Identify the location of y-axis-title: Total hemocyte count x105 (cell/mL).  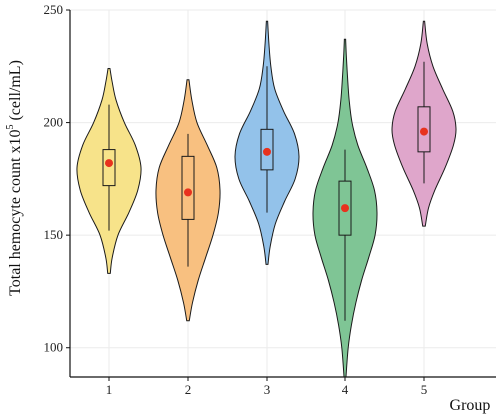
(14, 178).